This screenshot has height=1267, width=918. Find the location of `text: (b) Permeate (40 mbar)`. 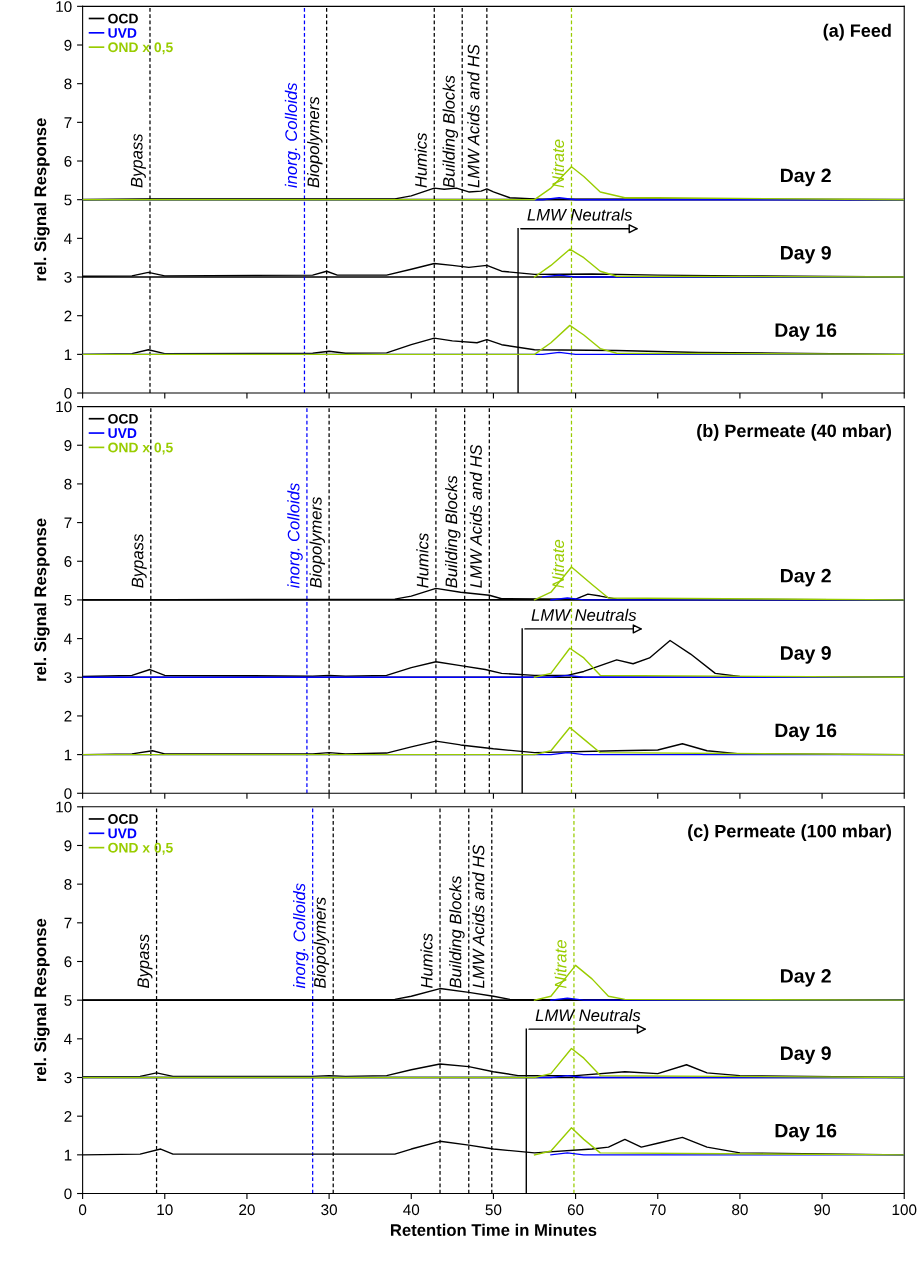

text: (b) Permeate (40 mbar) is located at coordinates (794, 432).